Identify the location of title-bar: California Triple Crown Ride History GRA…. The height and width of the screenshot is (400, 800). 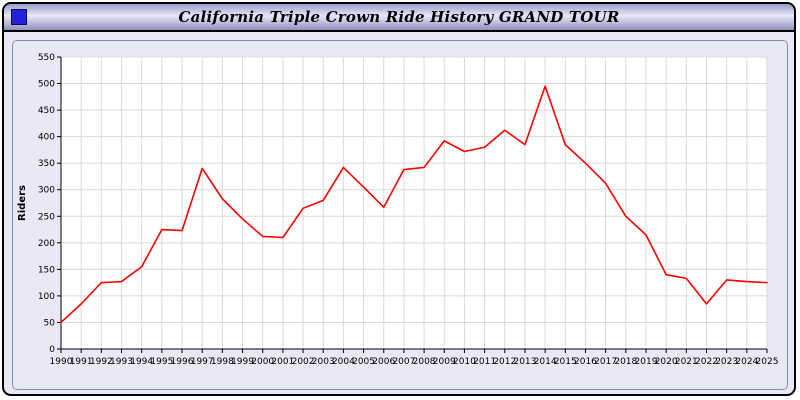
(399, 18).